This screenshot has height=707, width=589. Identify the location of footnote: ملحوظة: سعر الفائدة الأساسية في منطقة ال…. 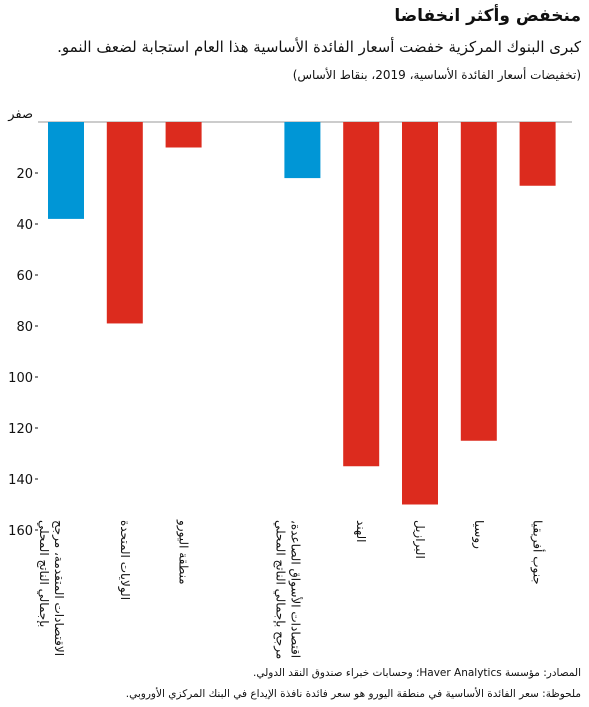
(353, 694).